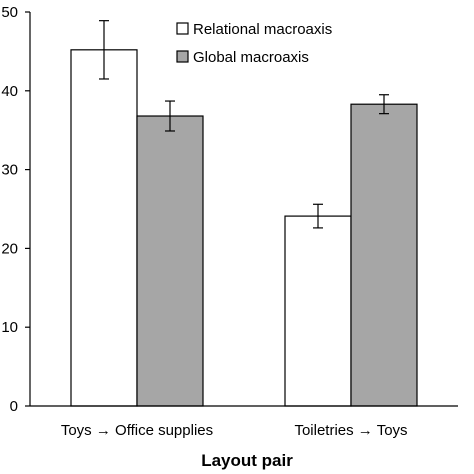  Describe the element at coordinates (350, 430) in the screenshot. I see `category-label: Toiletries → Toys` at that location.